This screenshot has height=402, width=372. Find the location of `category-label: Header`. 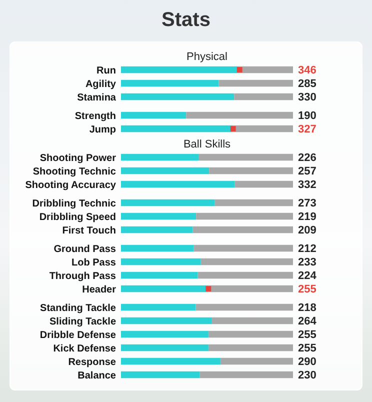

category-label: Header is located at coordinates (99, 290).